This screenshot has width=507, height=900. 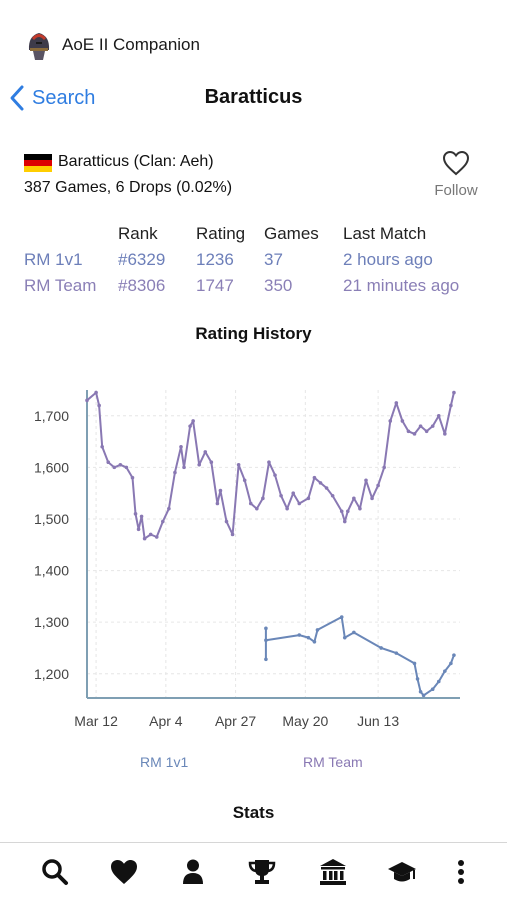 What do you see at coordinates (131, 44) in the screenshot?
I see `app-title: AoE II Companion` at bounding box center [131, 44].